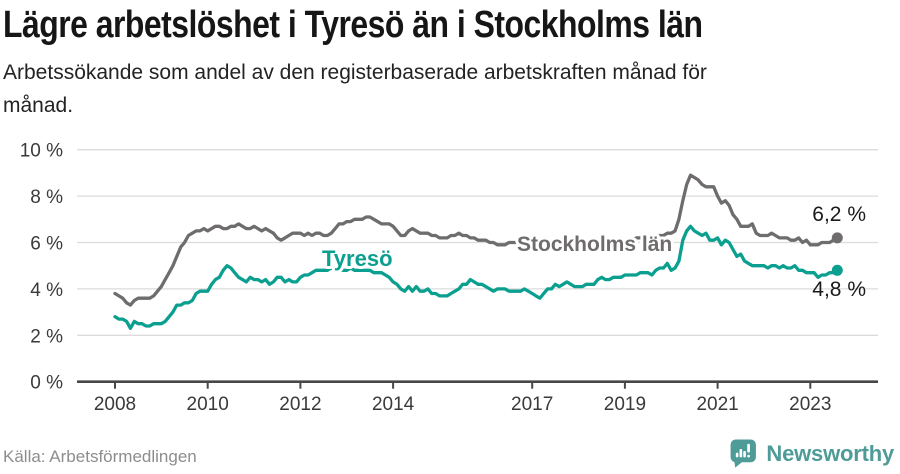  What do you see at coordinates (837, 238) in the screenshot?
I see `series-end-dot-stockholms-lan` at bounding box center [837, 238].